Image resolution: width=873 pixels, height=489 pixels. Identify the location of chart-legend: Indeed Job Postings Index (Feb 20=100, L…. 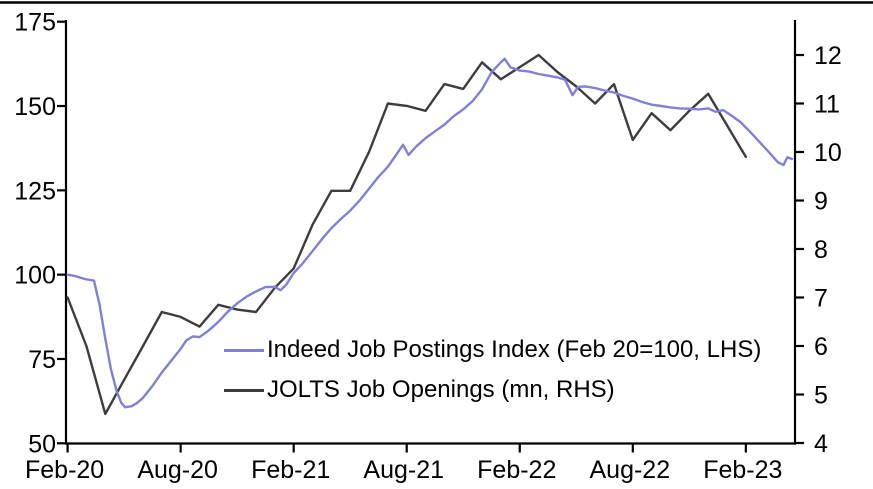
(492, 370).